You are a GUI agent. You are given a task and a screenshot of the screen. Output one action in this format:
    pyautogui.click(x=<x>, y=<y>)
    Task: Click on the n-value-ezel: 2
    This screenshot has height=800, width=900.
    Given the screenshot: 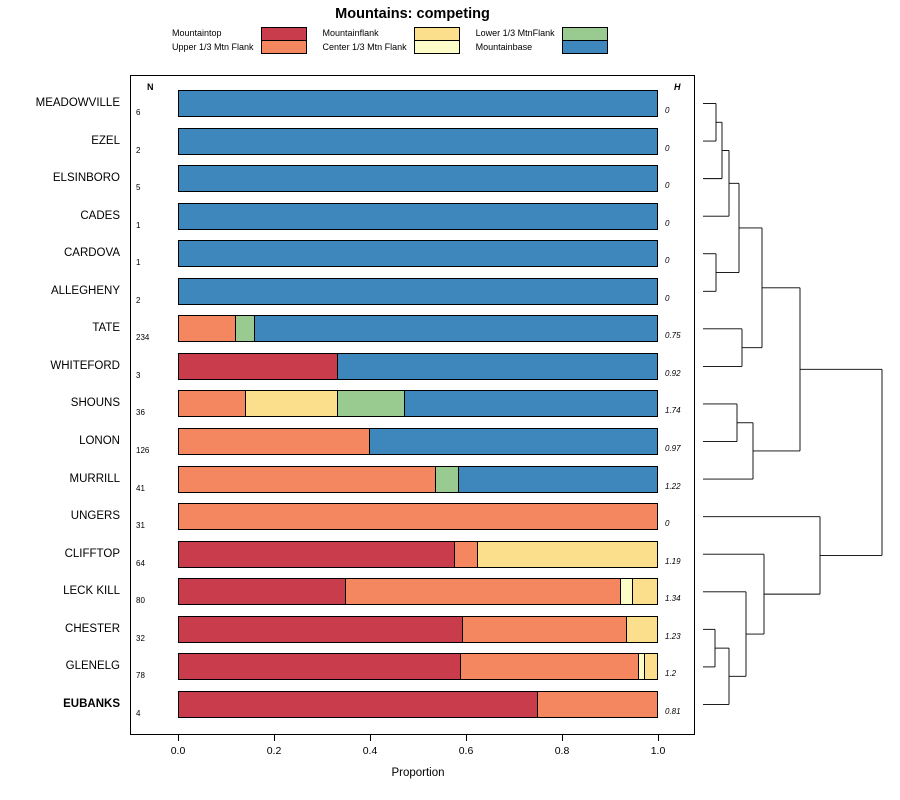 What is the action you would take?
    pyautogui.click(x=138, y=150)
    